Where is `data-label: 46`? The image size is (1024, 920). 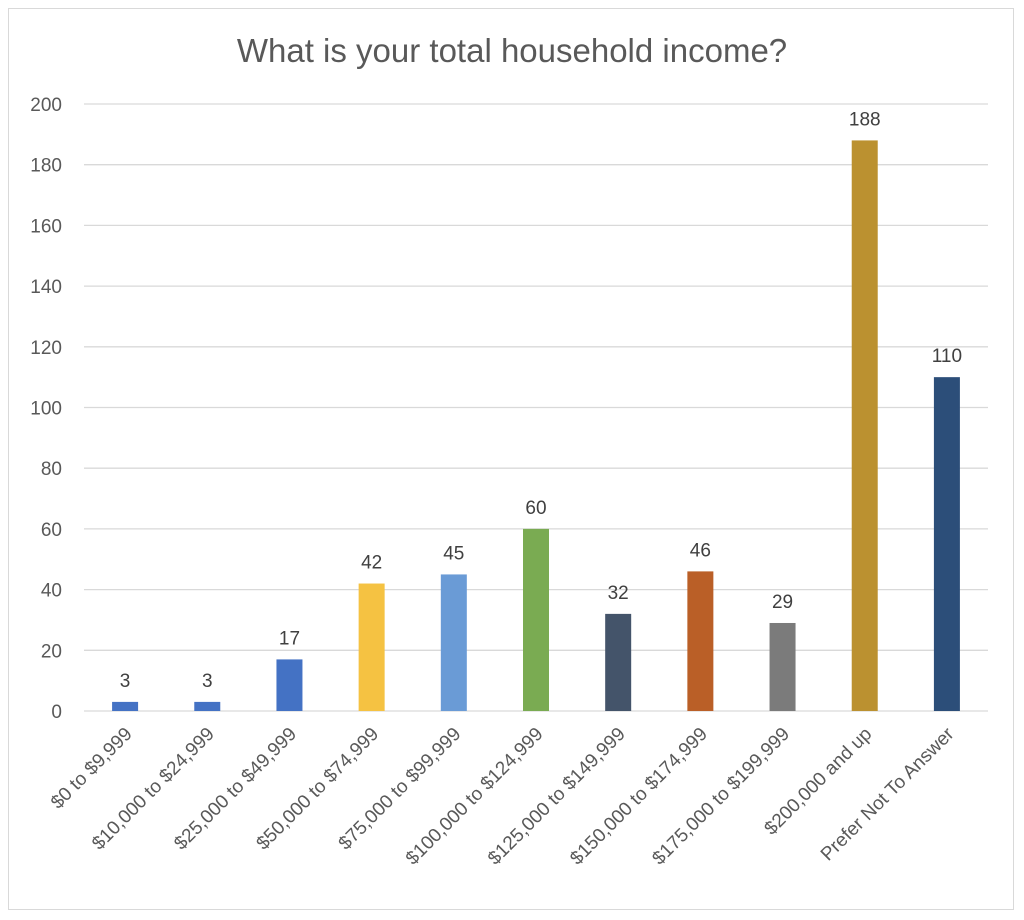
data-label: 46 is located at coordinates (700, 550).